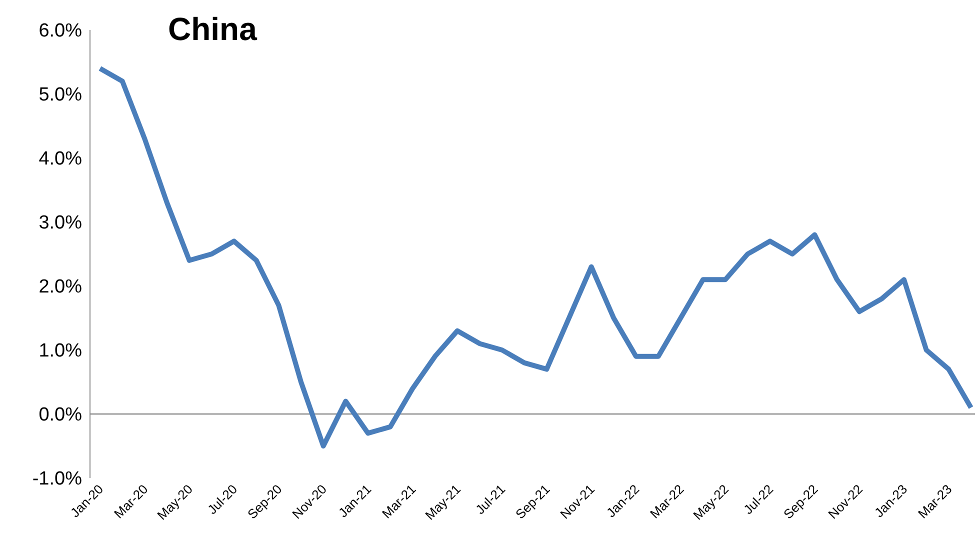  Describe the element at coordinates (213, 29) in the screenshot. I see `chart-title: China` at that location.